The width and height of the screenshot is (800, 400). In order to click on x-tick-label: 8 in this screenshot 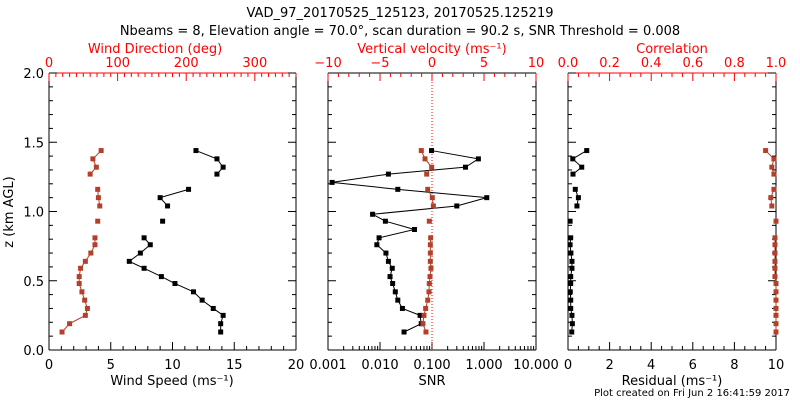, I will do `click(734, 365)`.